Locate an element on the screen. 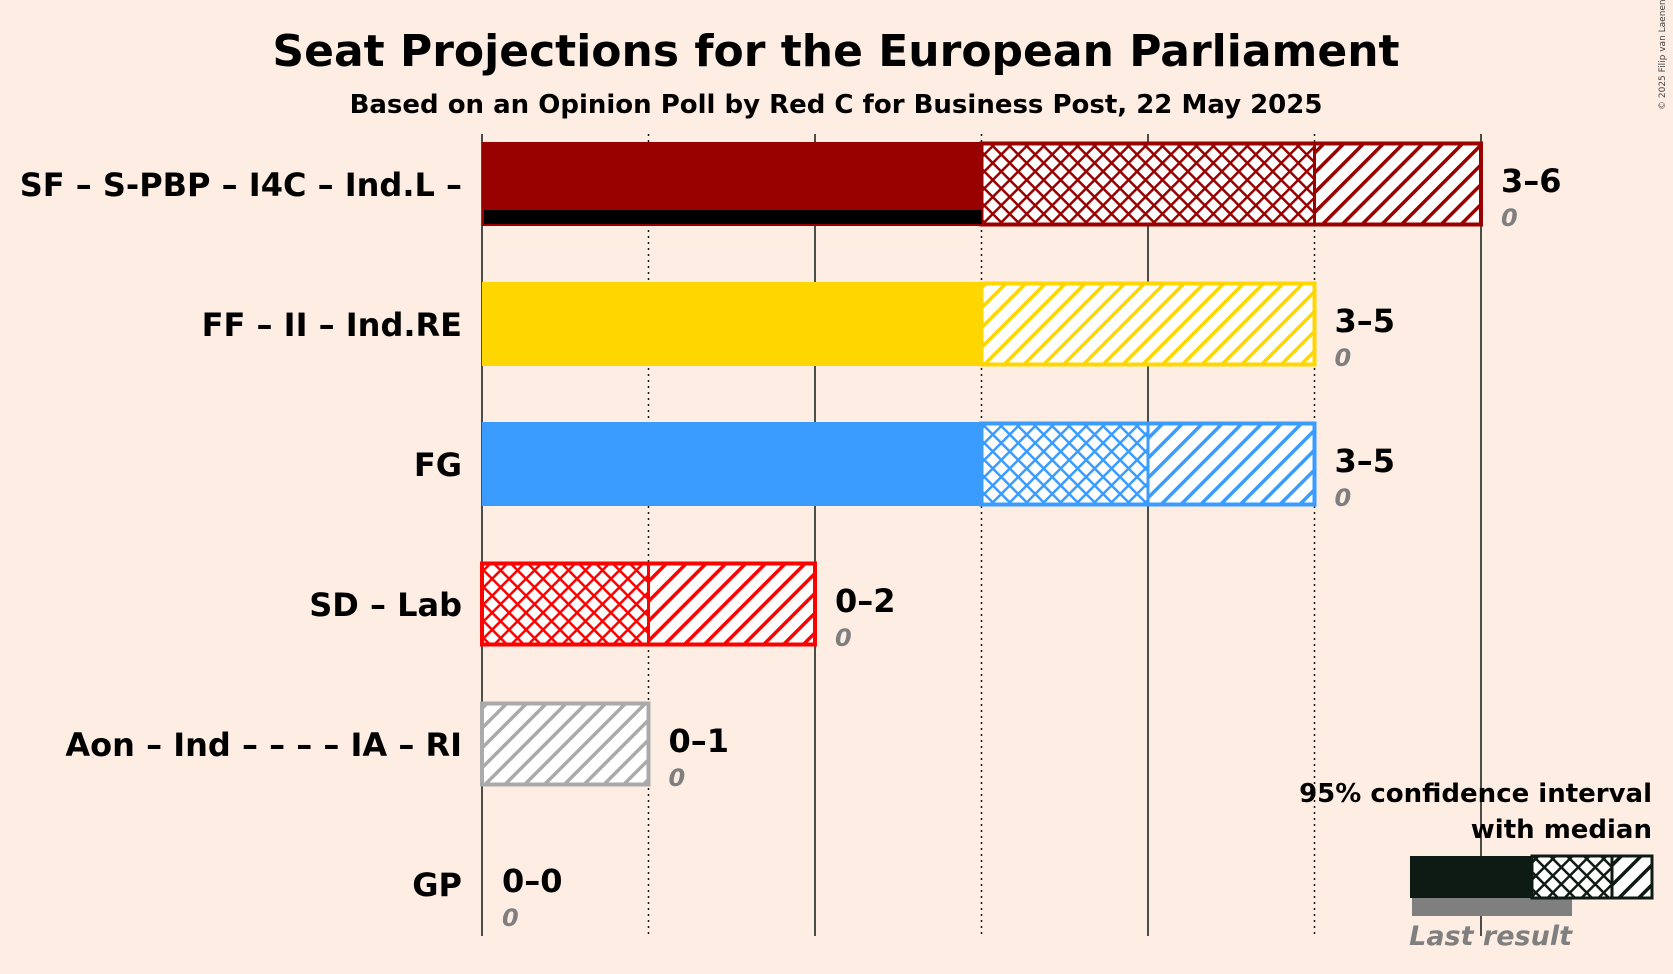 The height and width of the screenshot is (974, 1673). party-label: SD – Lab is located at coordinates (385, 605).